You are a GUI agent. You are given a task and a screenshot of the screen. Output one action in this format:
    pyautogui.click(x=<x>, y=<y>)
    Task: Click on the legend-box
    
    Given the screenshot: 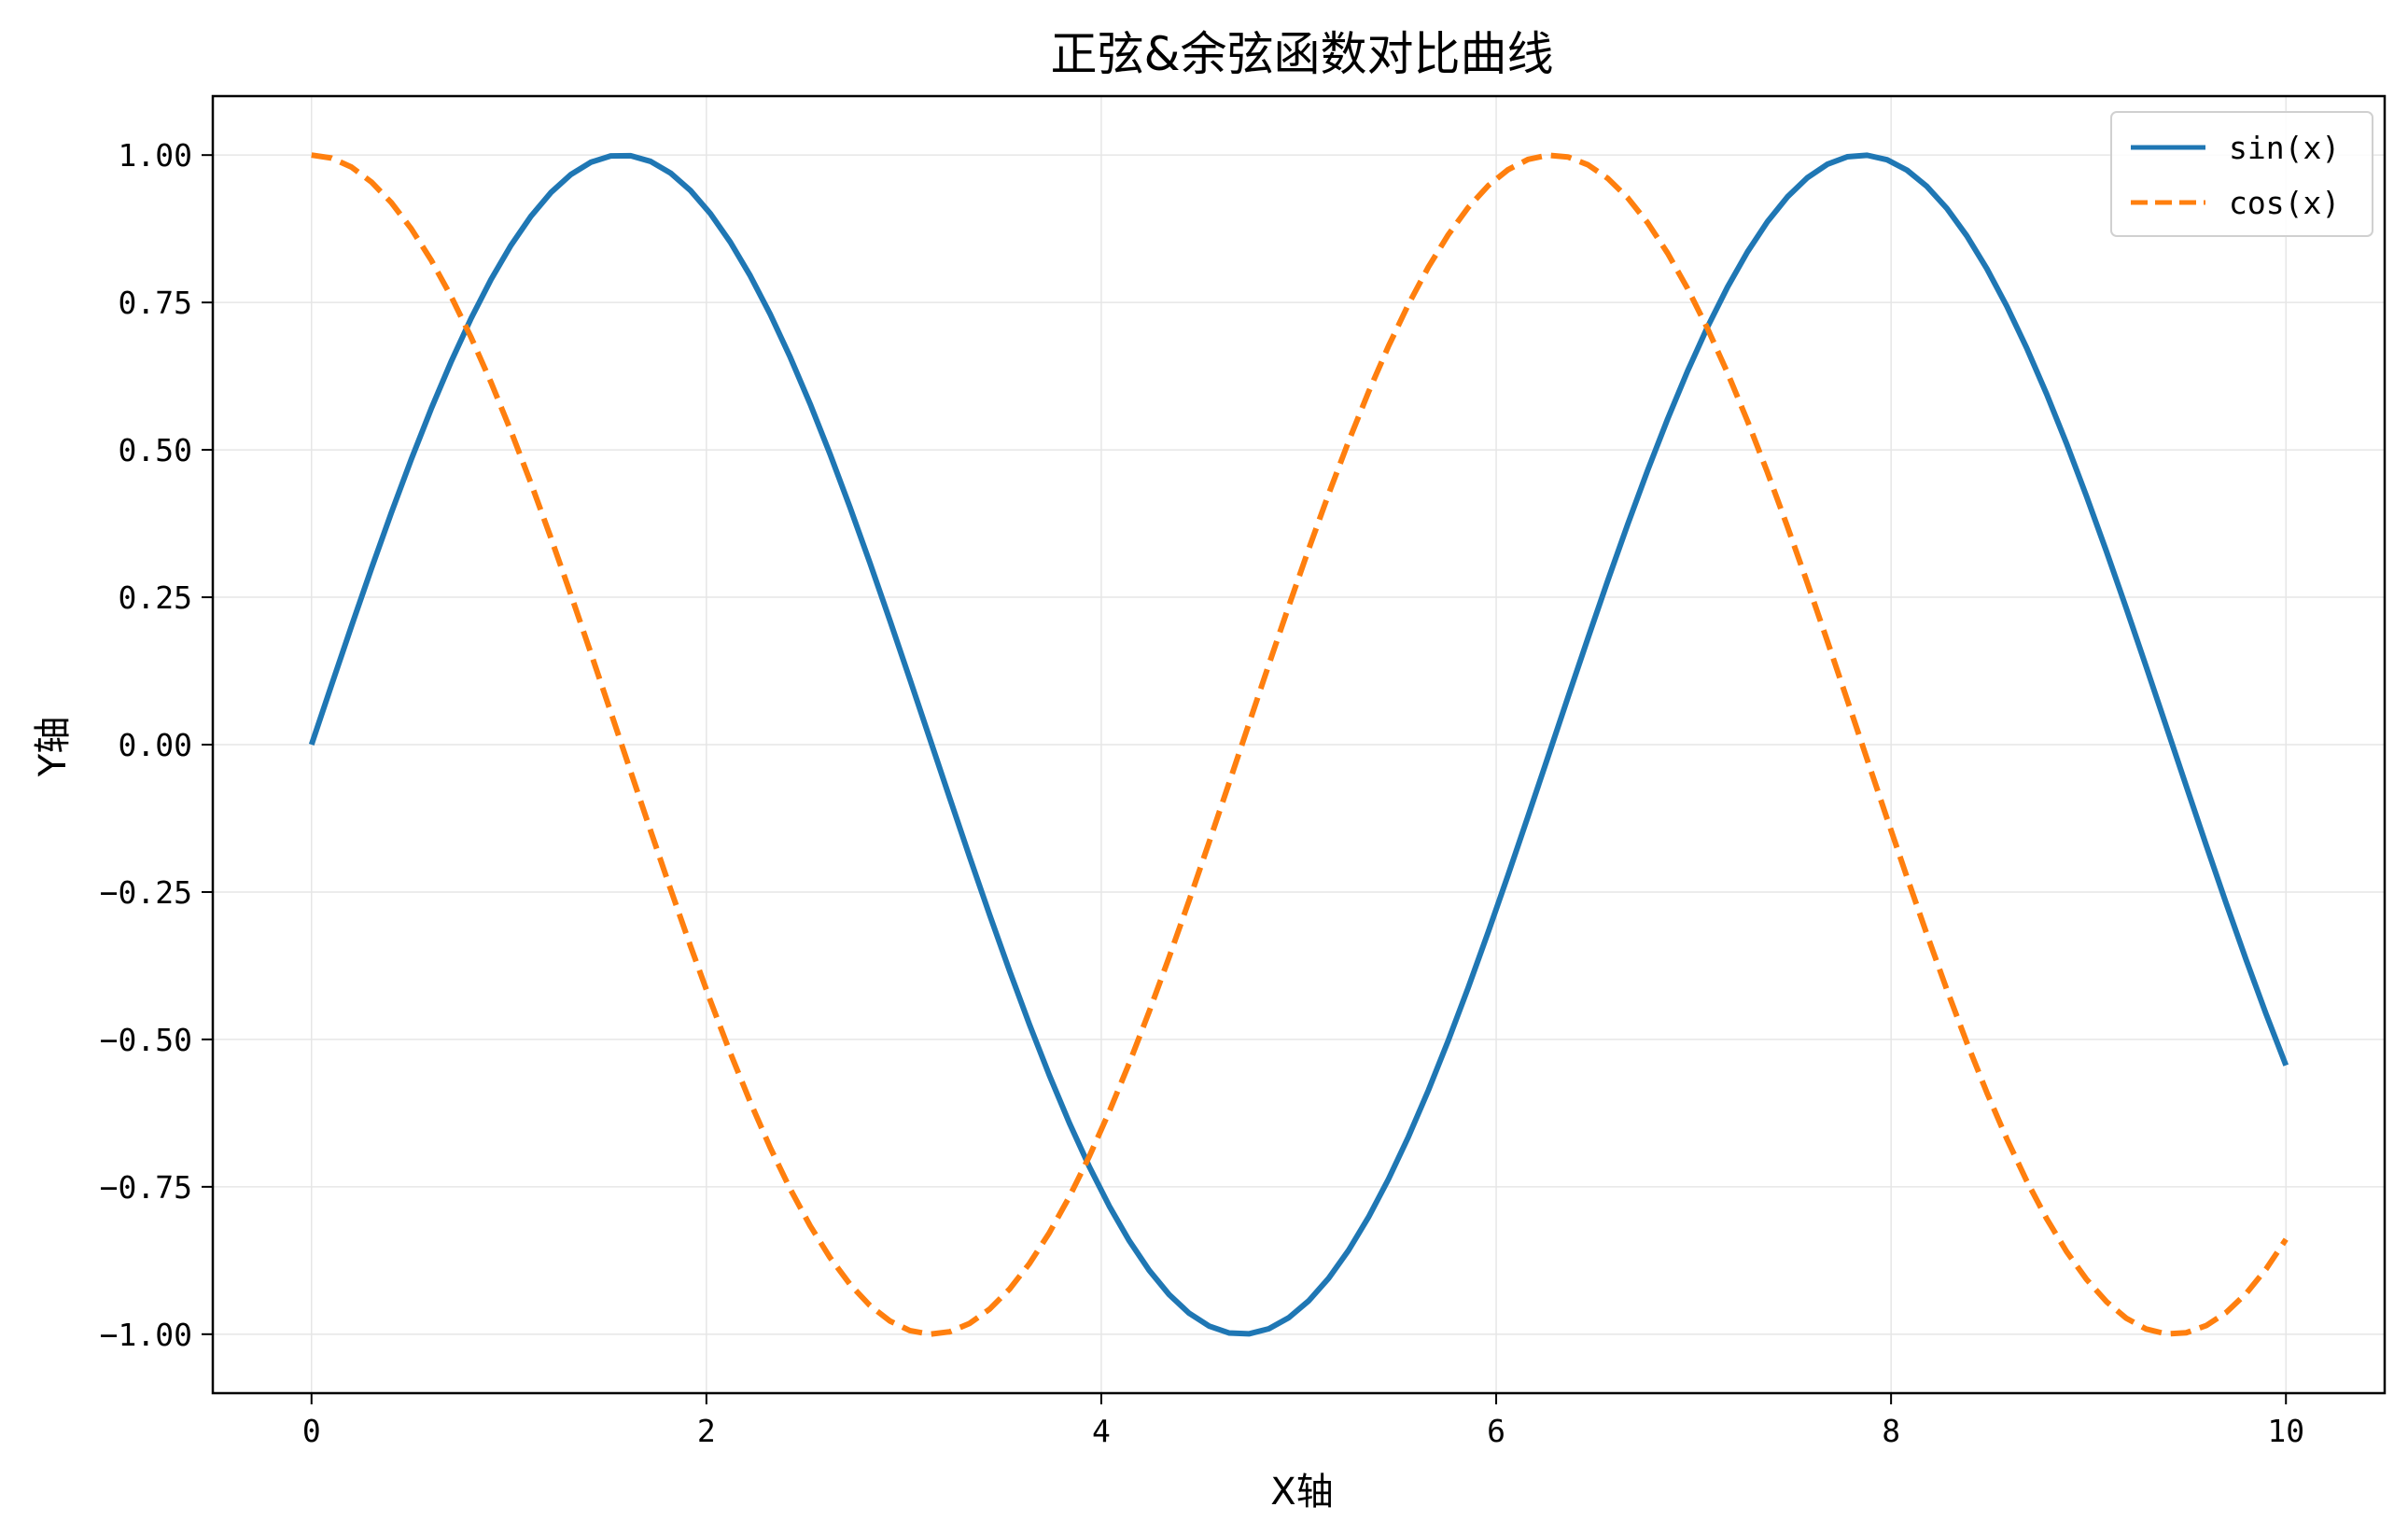 What is the action you would take?
    pyautogui.click(x=2241, y=174)
    